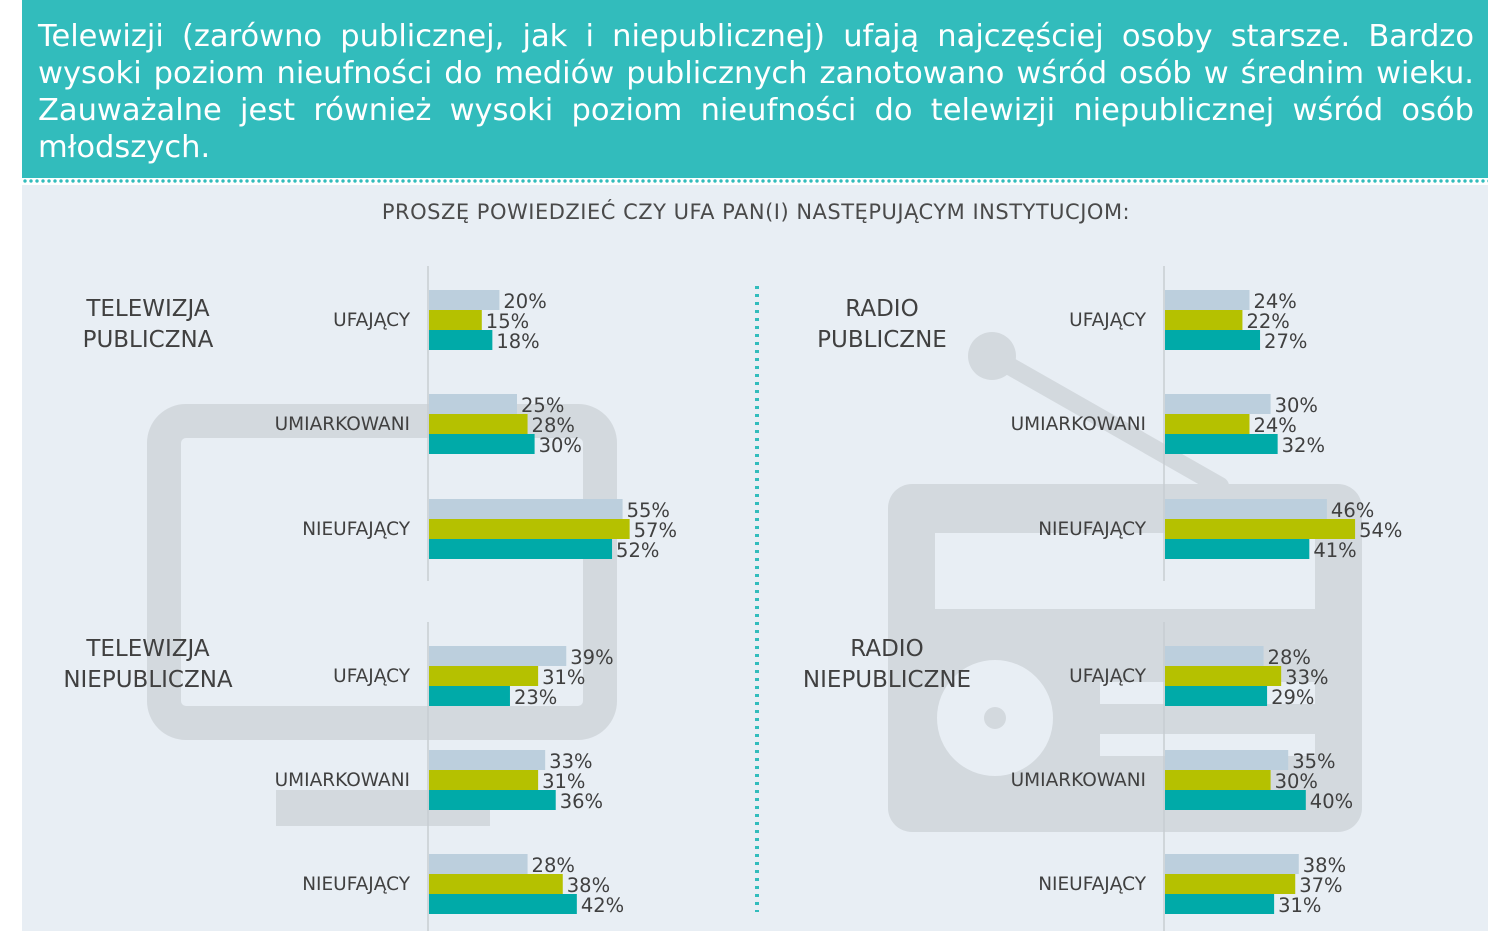  Describe the element at coordinates (1334, 550) in the screenshot. I see `value-label: 41%` at that location.